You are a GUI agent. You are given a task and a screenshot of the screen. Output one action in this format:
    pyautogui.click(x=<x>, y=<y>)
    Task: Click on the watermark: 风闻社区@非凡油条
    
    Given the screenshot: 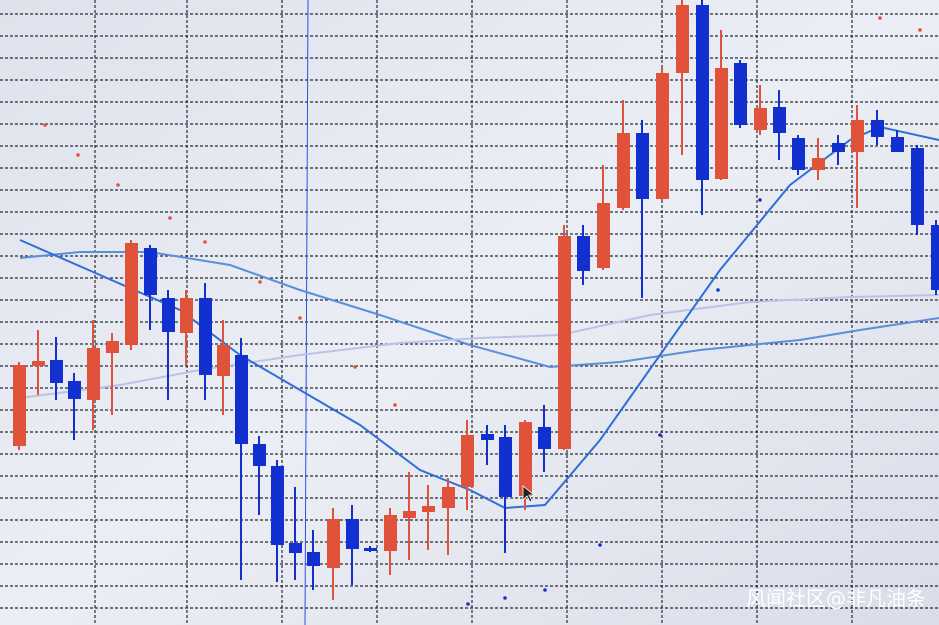 What is the action you would take?
    pyautogui.click(x=836, y=599)
    